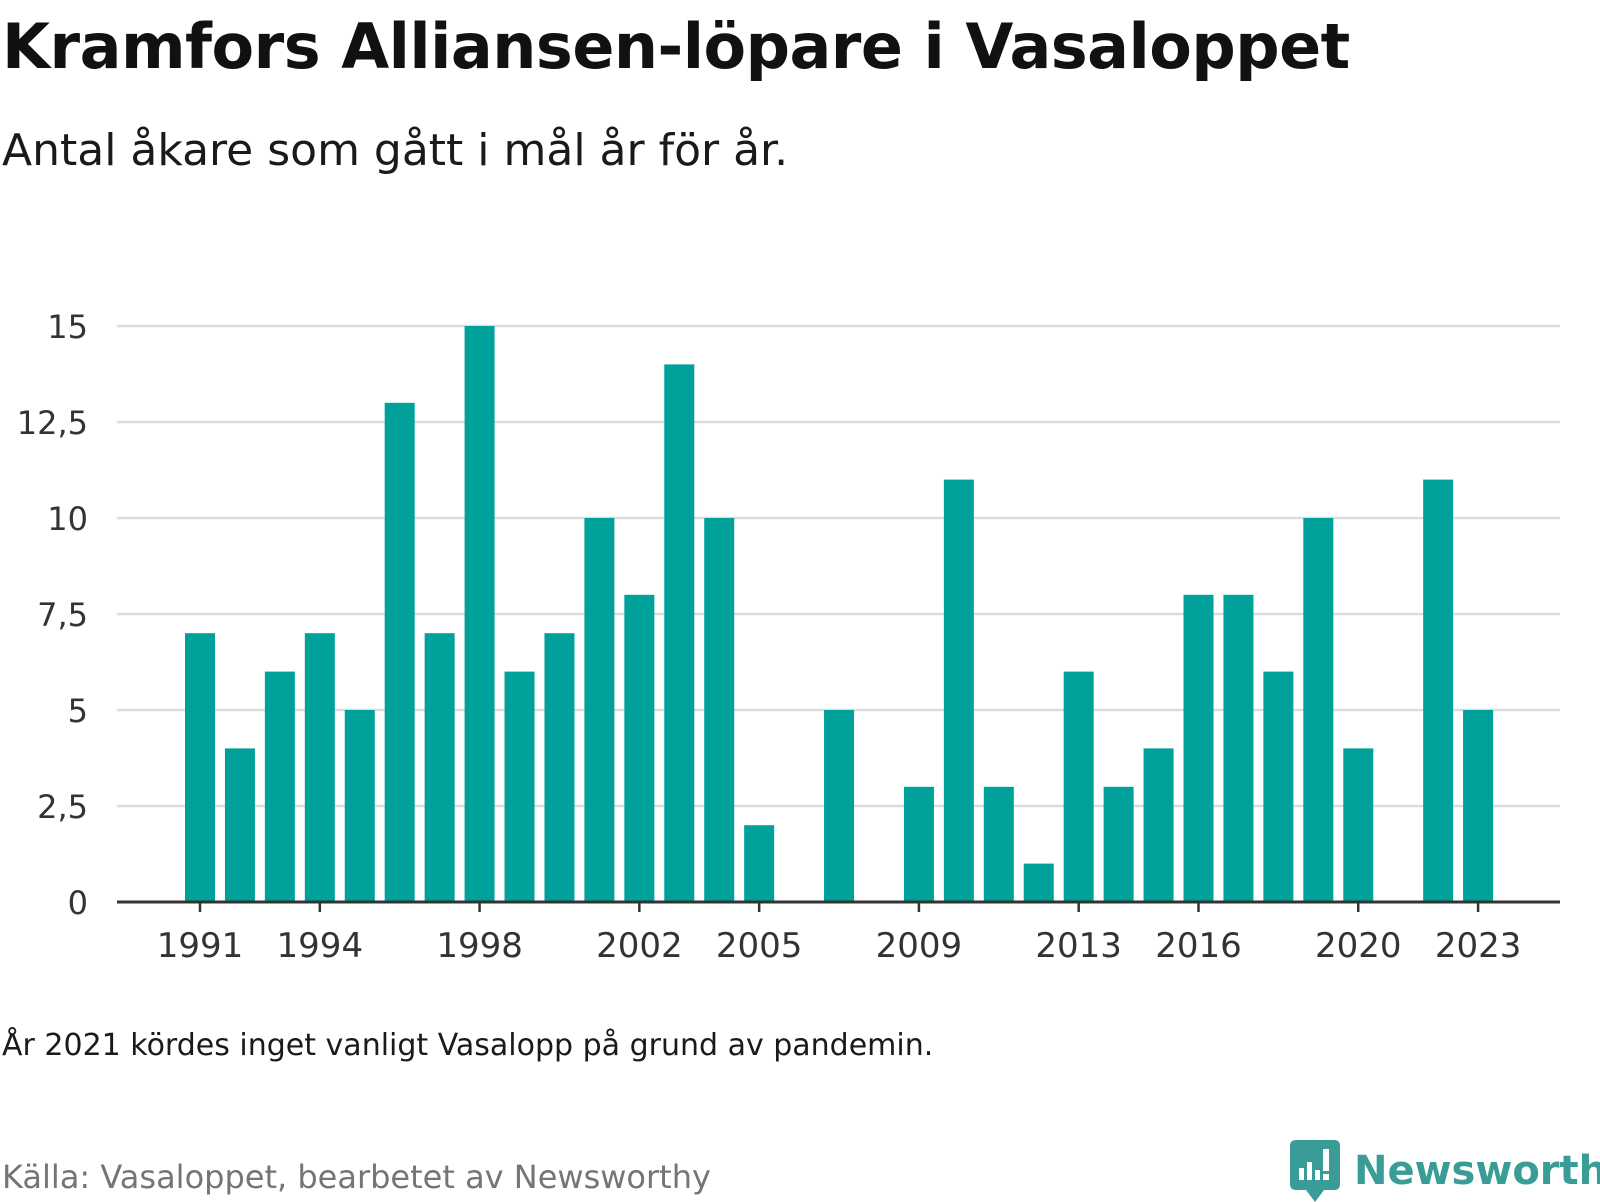 The image size is (1600, 1202). What do you see at coordinates (67, 327) in the screenshot?
I see `y-tick-label: 15` at bounding box center [67, 327].